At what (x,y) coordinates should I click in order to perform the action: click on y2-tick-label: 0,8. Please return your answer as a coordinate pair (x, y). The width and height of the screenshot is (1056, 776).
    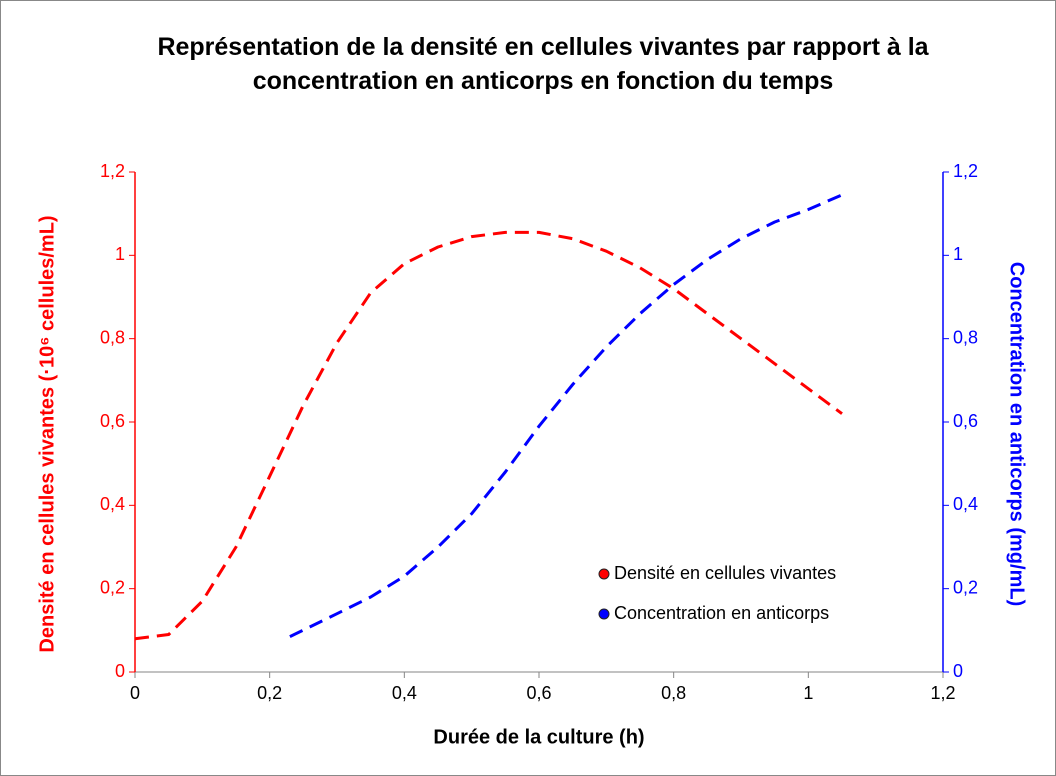
    Looking at the image, I should click on (965, 337).